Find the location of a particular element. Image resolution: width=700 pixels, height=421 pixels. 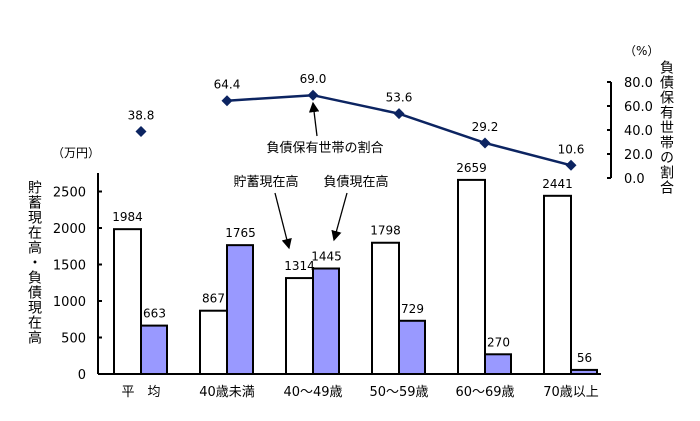

right-tick-label: 80.0 is located at coordinates (638, 83).